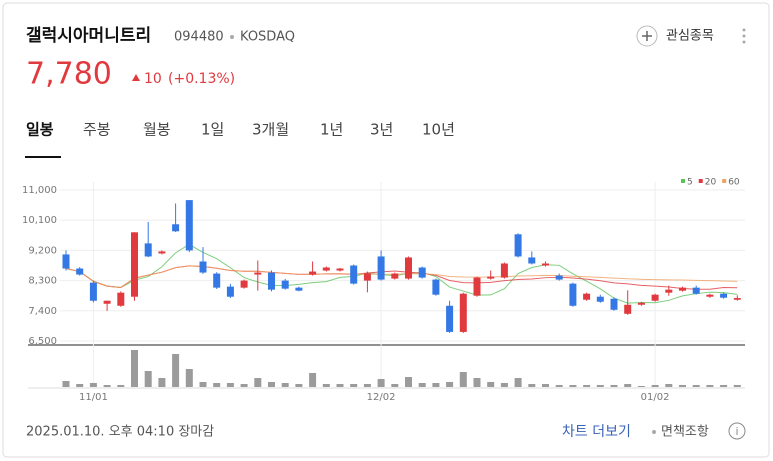 This screenshot has width=773, height=461. What do you see at coordinates (201, 79) in the screenshot?
I see `change-pct: (+0.13%)` at bounding box center [201, 79].